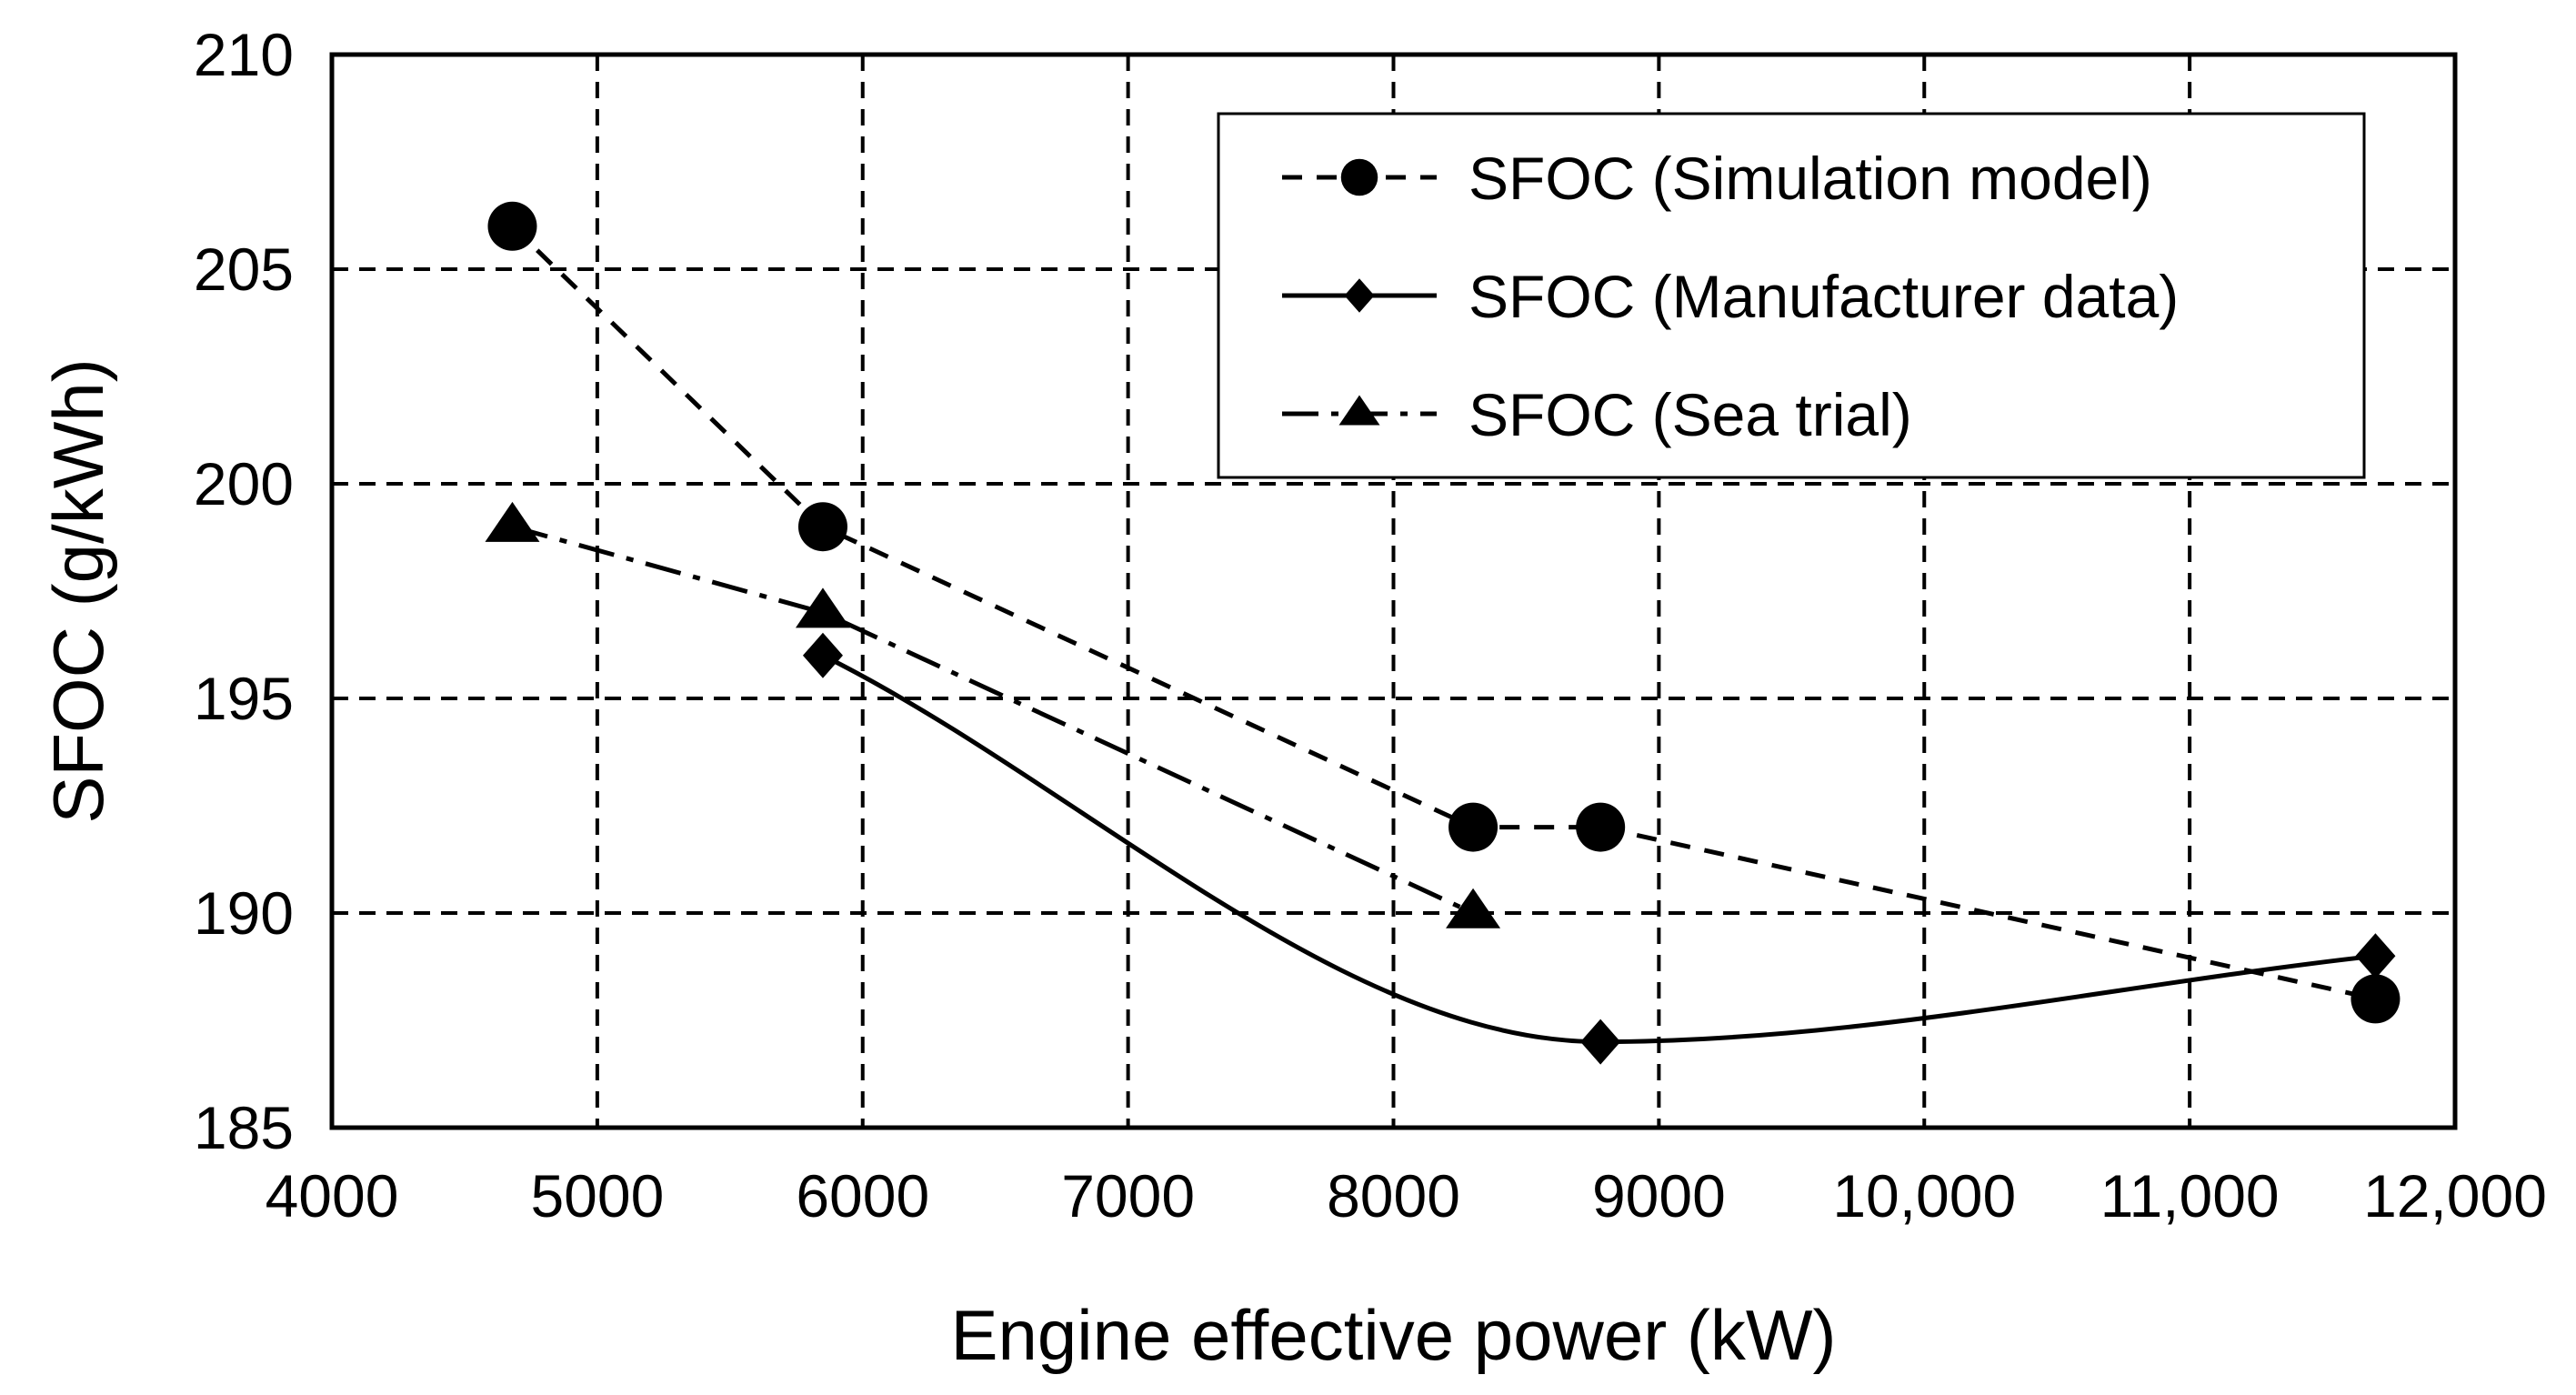 This screenshot has width=2576, height=1395. What do you see at coordinates (1359, 295) in the screenshot?
I see `legend-marker-diamond` at bounding box center [1359, 295].